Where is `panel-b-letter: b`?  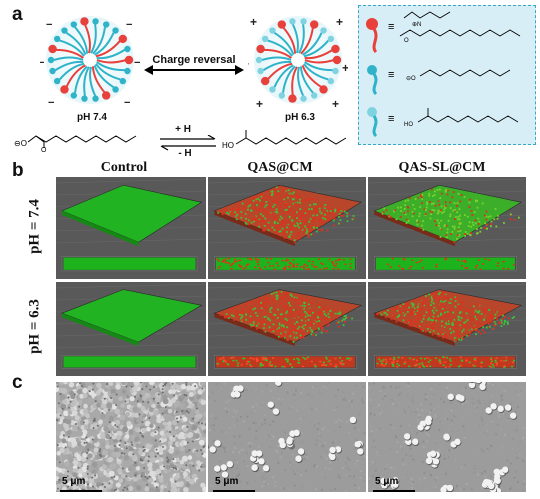
panel-b-letter: b is located at coordinates (18, 170).